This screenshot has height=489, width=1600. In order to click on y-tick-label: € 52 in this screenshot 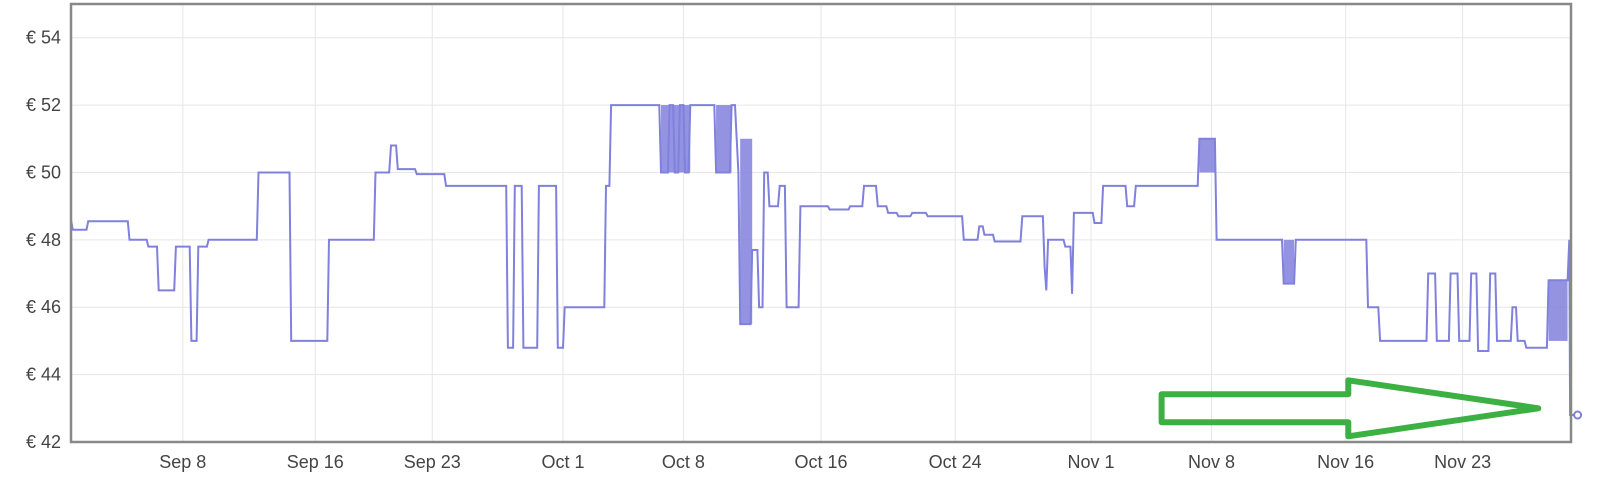, I will do `click(43, 105)`.